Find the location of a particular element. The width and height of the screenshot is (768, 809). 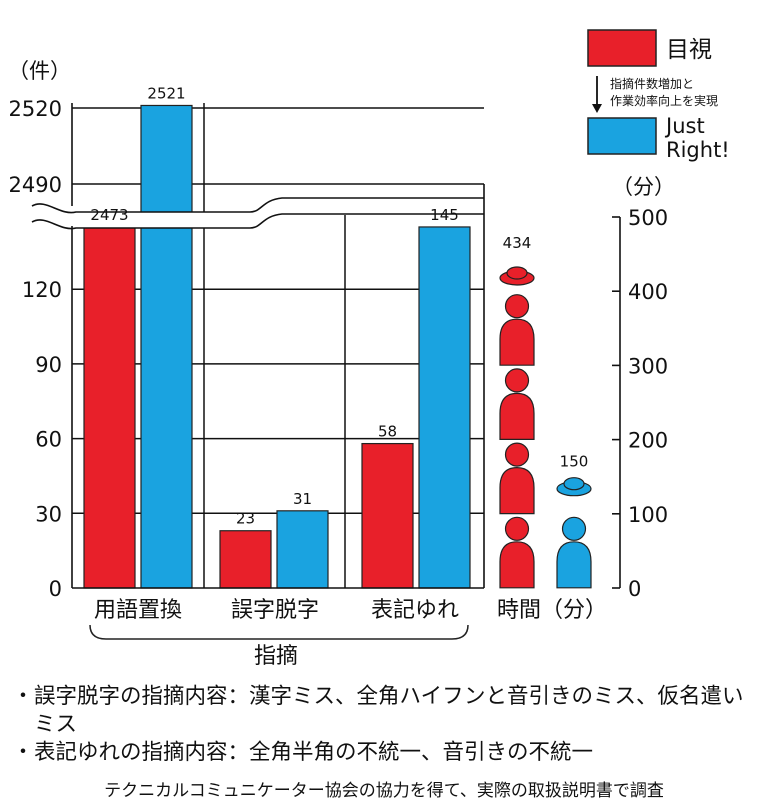

axis-break-fill is located at coordinates (258, 213).